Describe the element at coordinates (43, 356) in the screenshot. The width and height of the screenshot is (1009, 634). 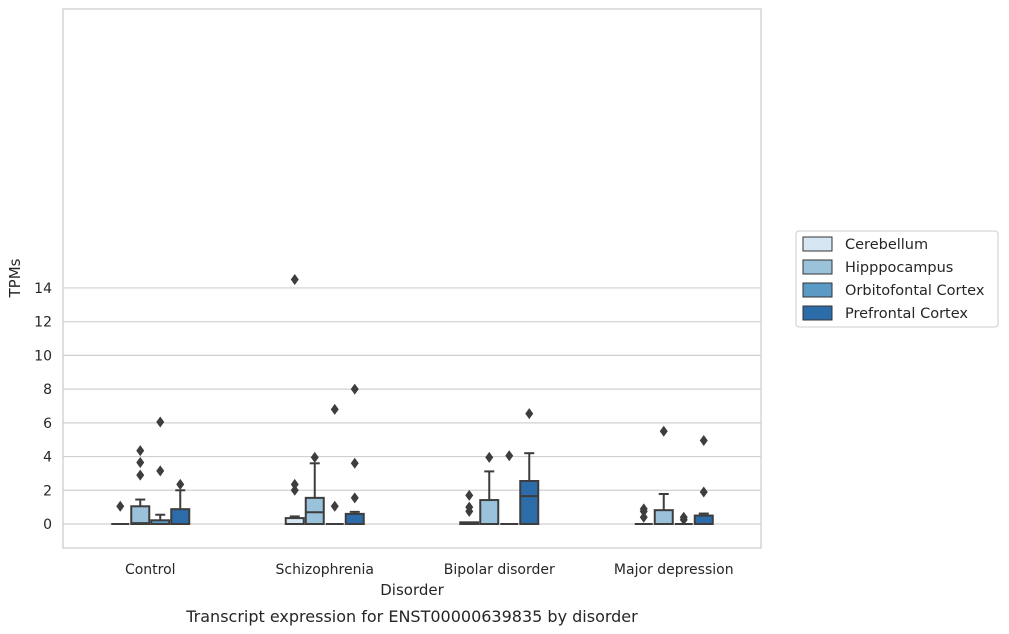
I see `y-tick-label: 10` at that location.